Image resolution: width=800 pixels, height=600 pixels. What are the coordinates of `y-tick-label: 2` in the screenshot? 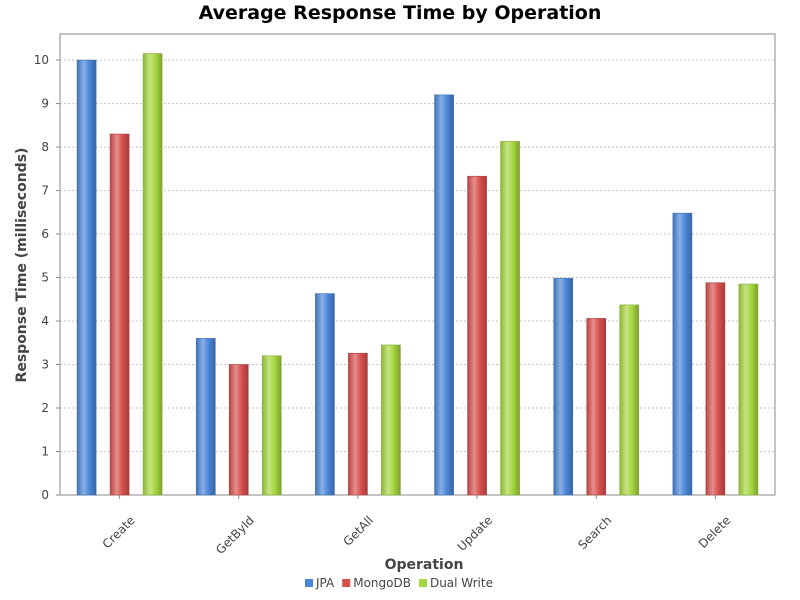 It's located at (45, 408).